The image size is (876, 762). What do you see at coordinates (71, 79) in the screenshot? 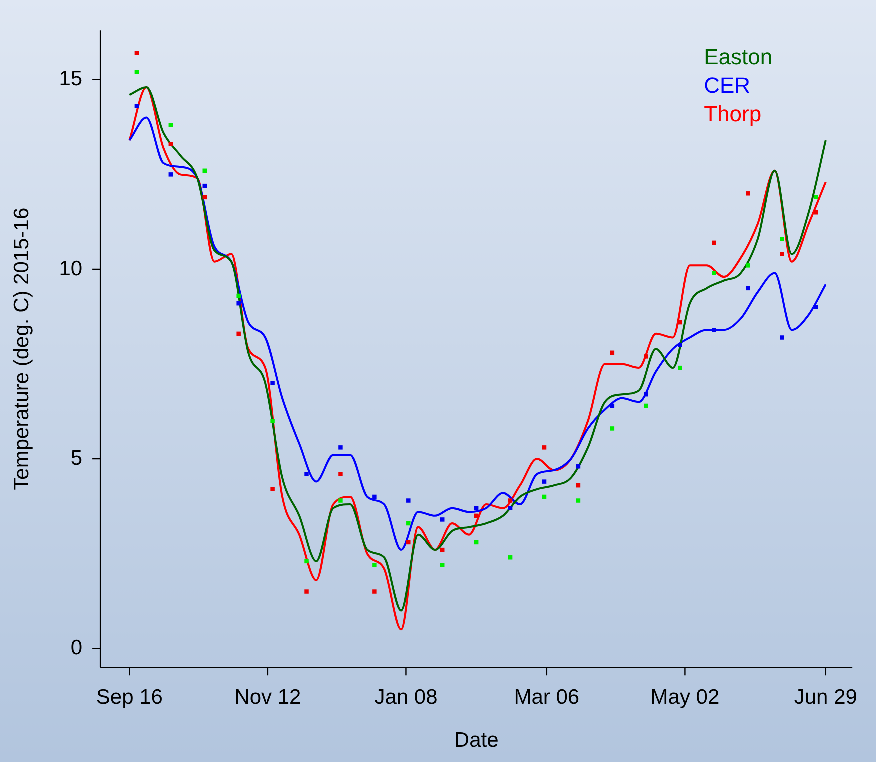
I see `y-tick-label: 15` at bounding box center [71, 79].